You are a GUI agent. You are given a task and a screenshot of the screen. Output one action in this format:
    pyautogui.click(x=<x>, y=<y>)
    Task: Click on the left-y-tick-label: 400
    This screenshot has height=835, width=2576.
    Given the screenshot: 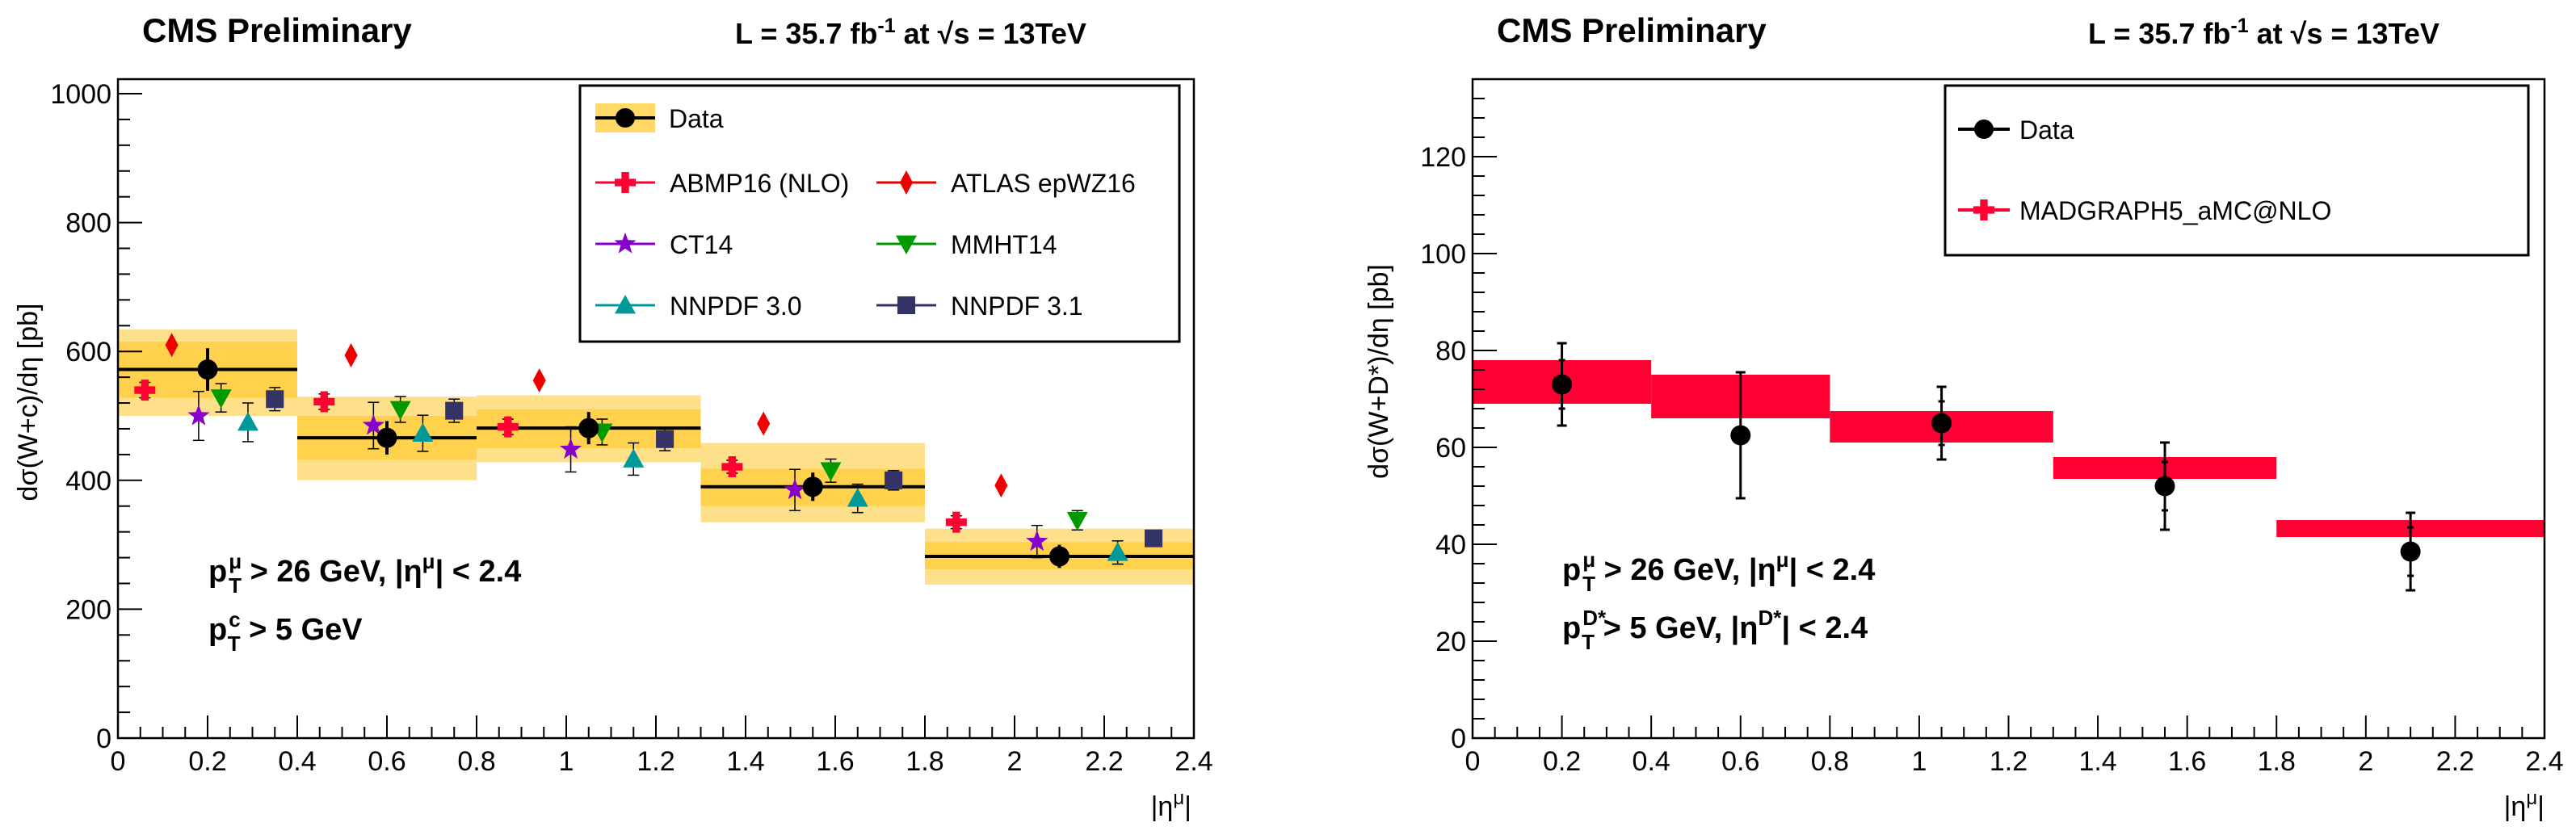 What is the action you would take?
    pyautogui.click(x=88, y=481)
    